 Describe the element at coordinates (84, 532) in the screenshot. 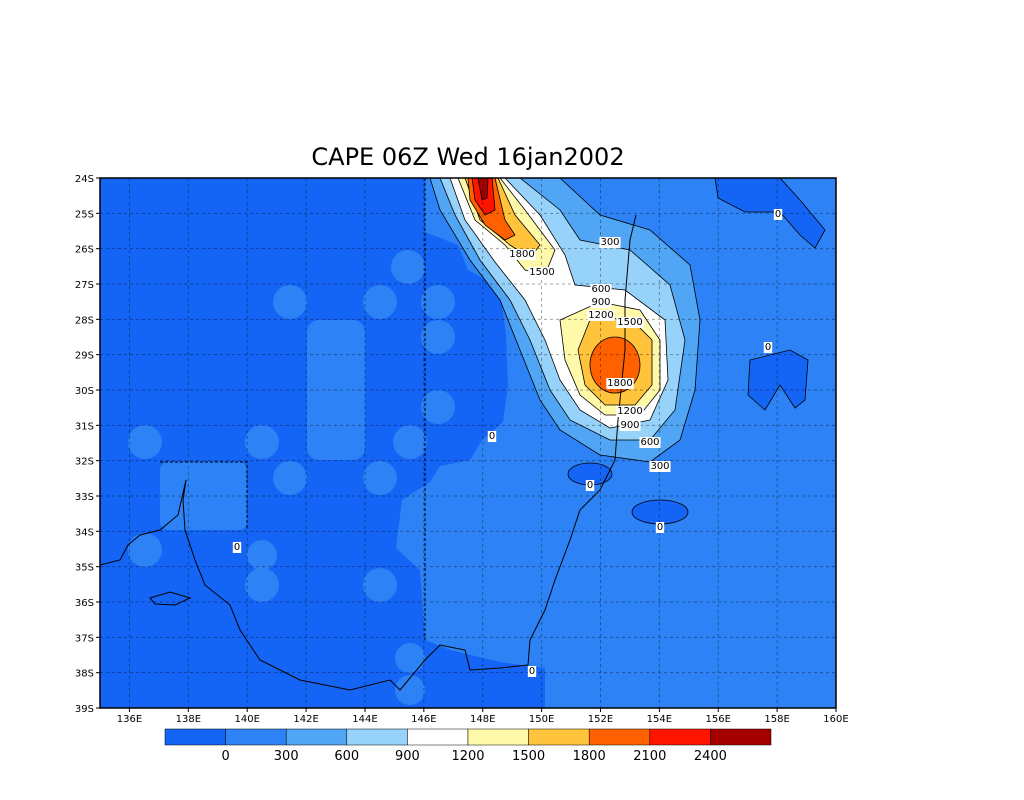

I see `lat-label: 34S` at that location.